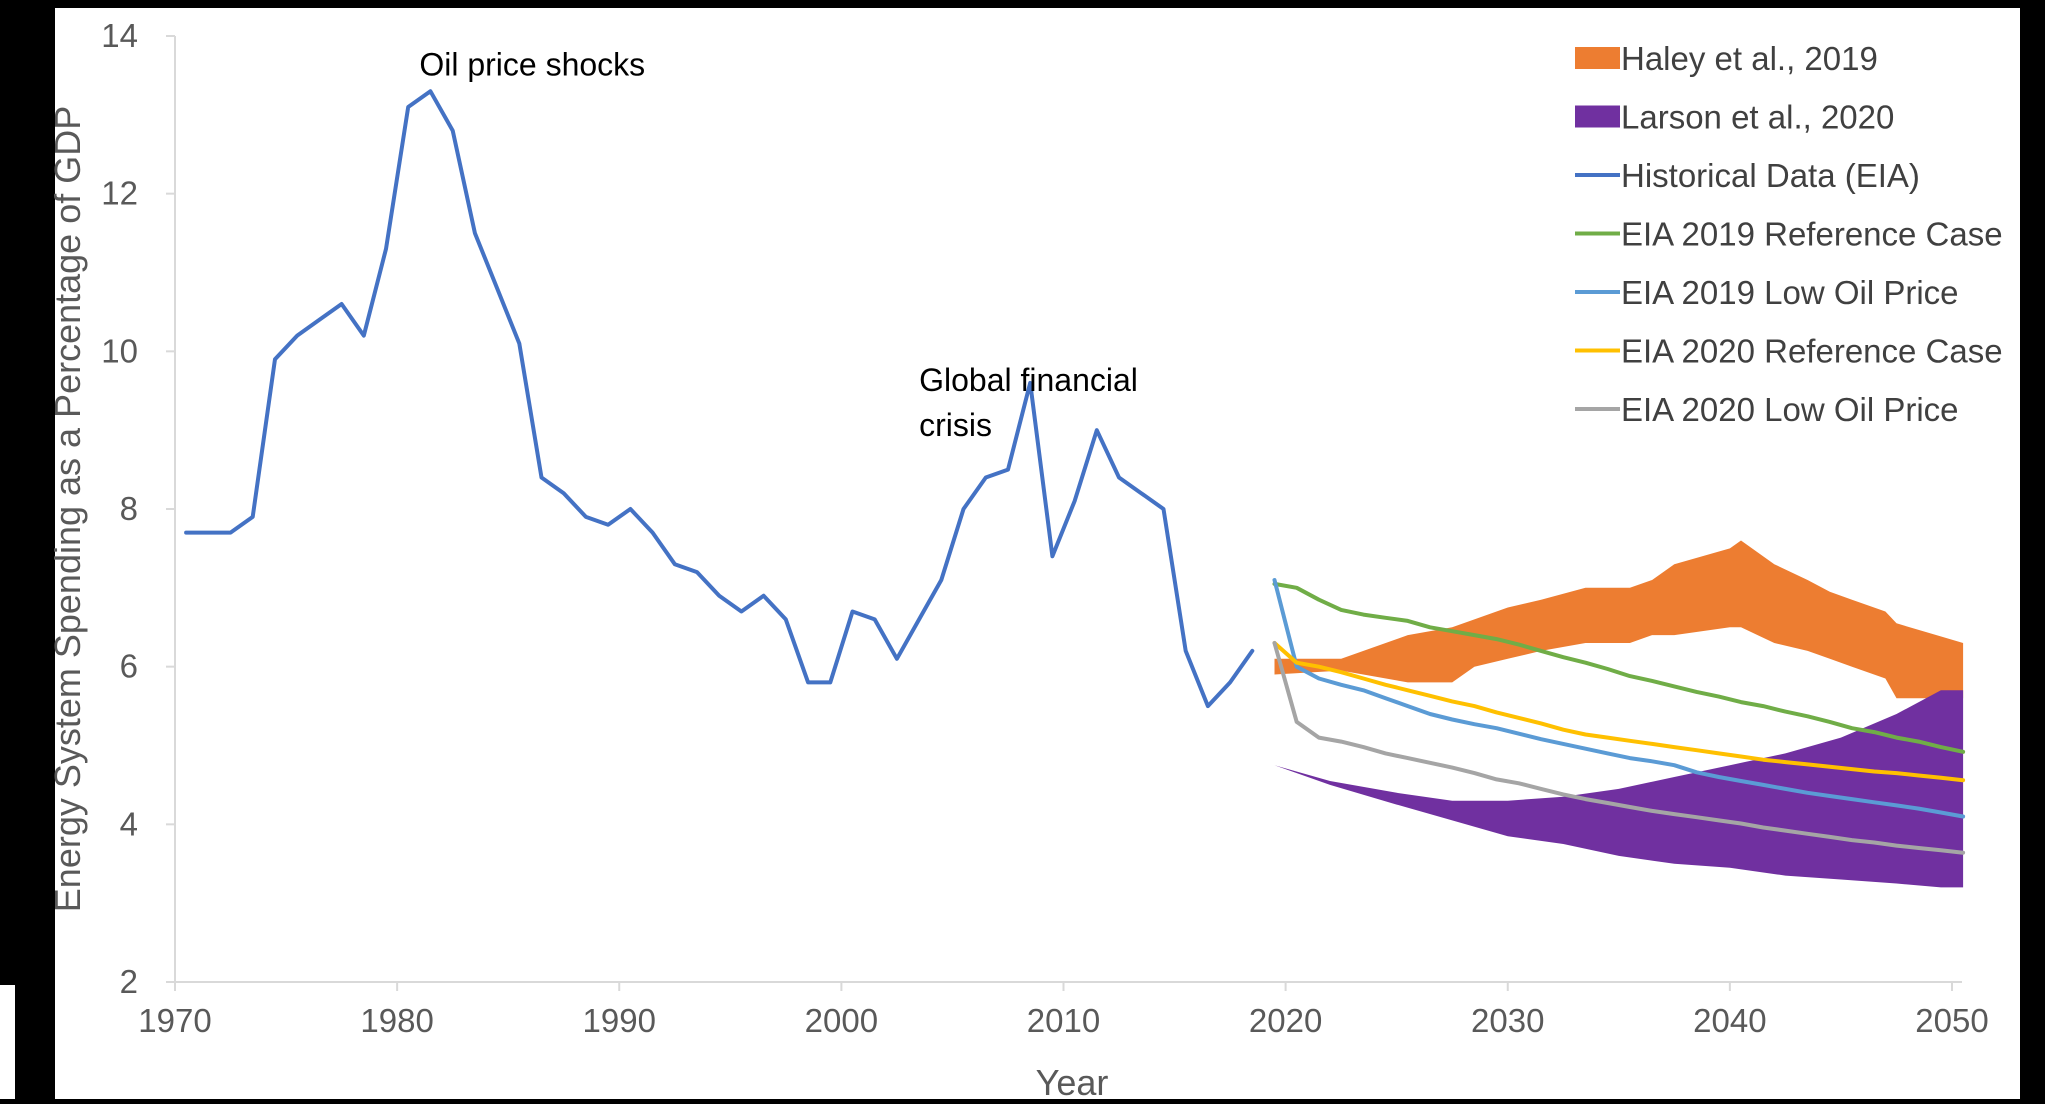 The height and width of the screenshot is (1104, 2045). Describe the element at coordinates (1072, 1080) in the screenshot. I see `x-axis-title: Year` at that location.